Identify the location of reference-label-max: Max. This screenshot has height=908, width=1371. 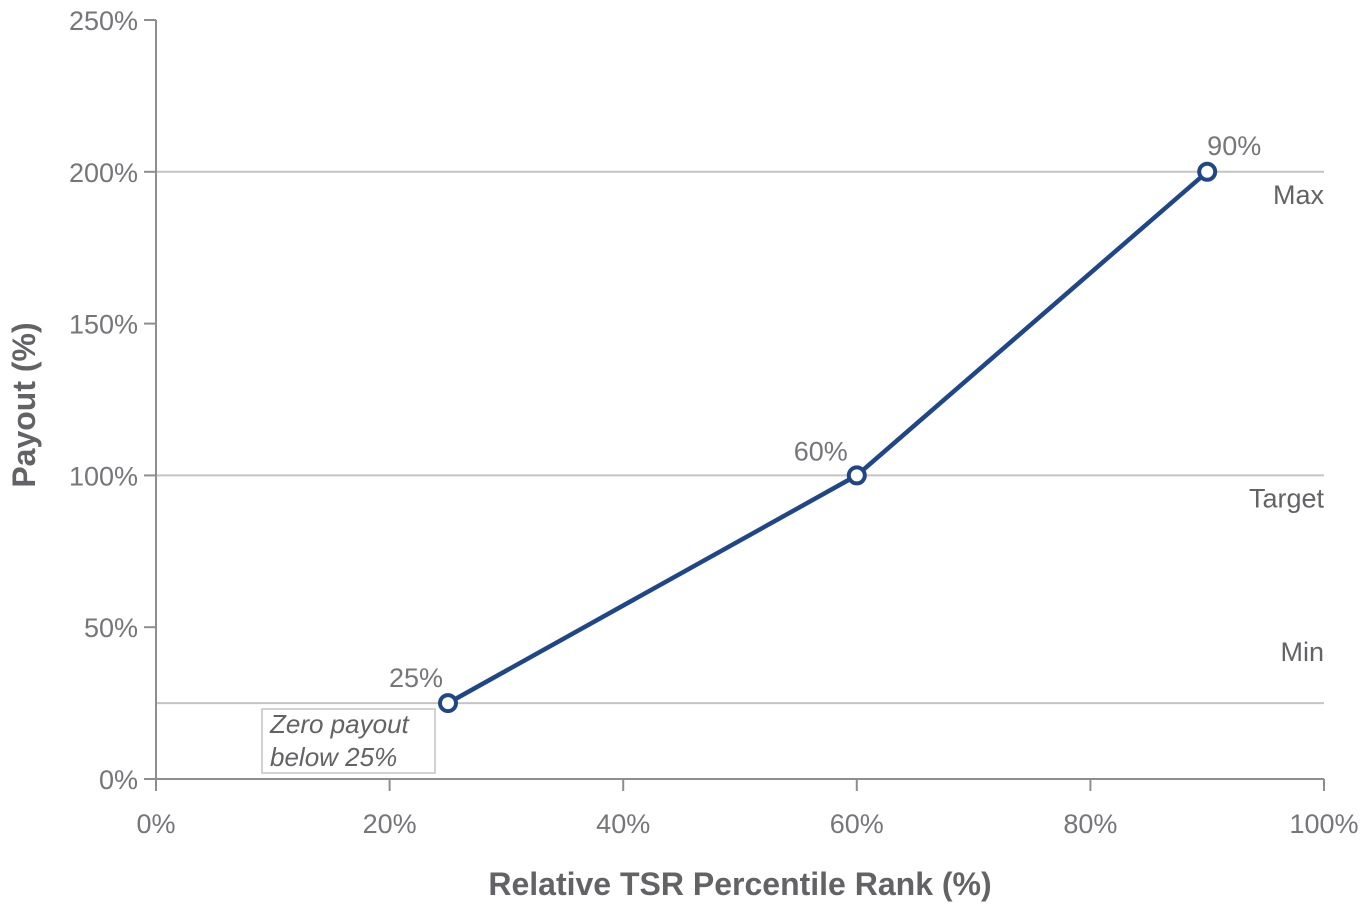
(1299, 195).